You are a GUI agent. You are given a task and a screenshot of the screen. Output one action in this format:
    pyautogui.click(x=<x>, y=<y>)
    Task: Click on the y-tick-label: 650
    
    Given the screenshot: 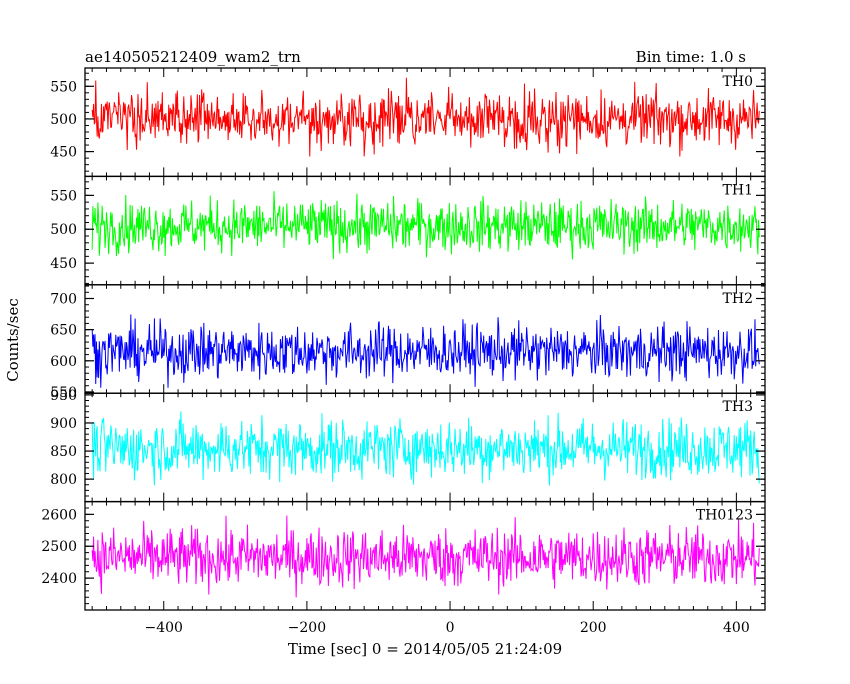 What is the action you would take?
    pyautogui.click(x=63, y=331)
    